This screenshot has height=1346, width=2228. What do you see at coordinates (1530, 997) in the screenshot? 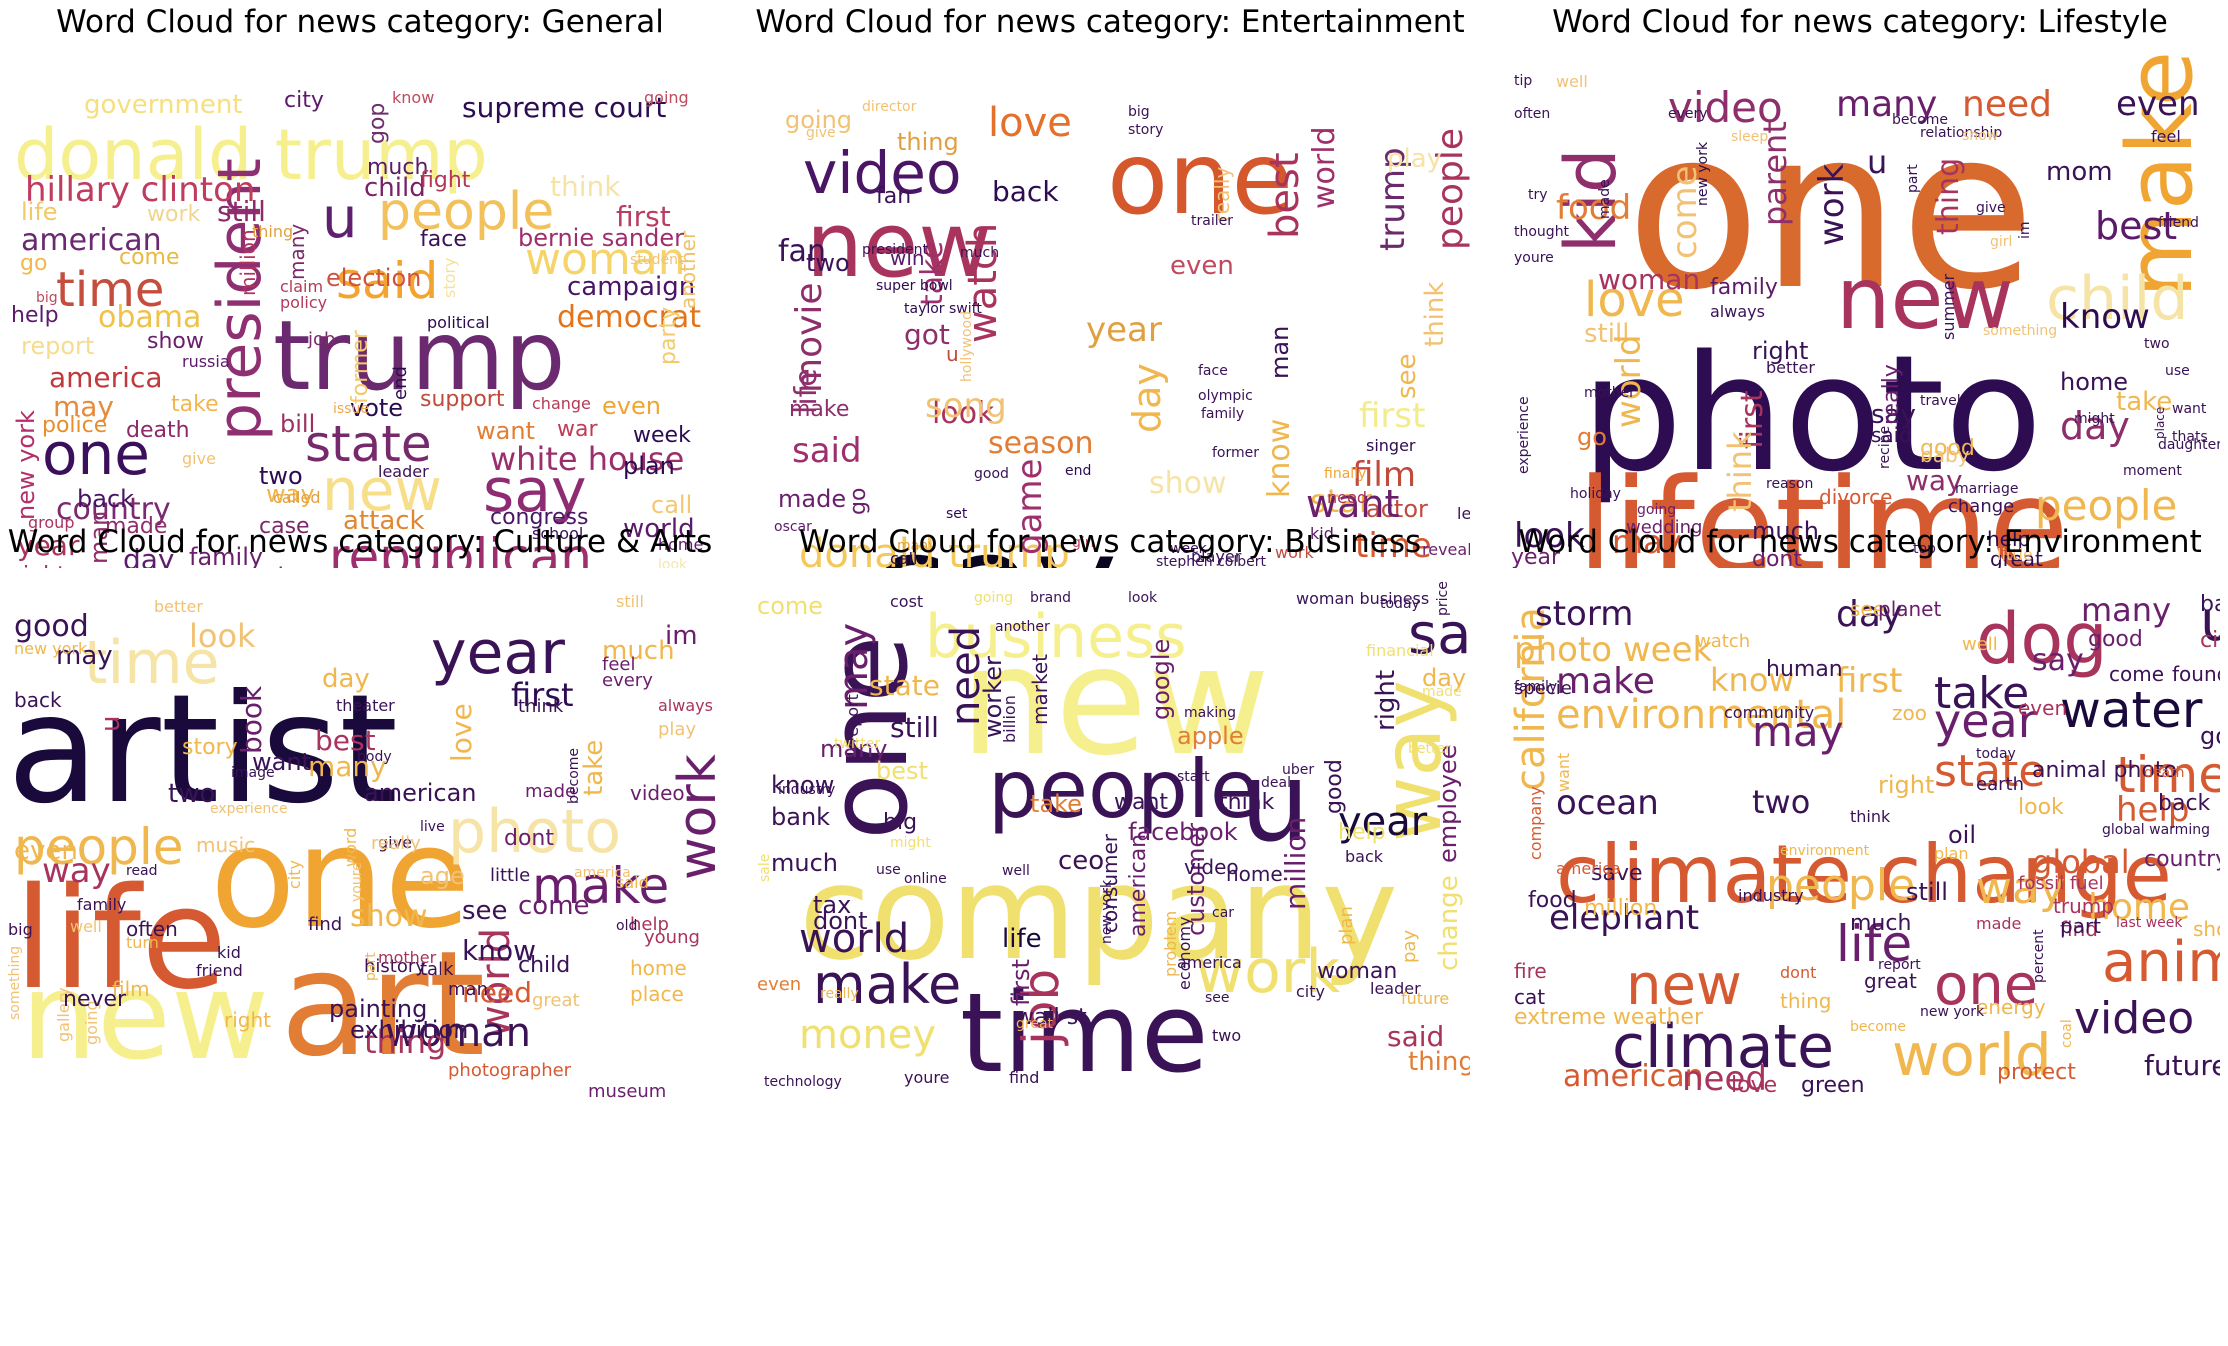
I see `cloud-word: cat` at bounding box center [1530, 997].